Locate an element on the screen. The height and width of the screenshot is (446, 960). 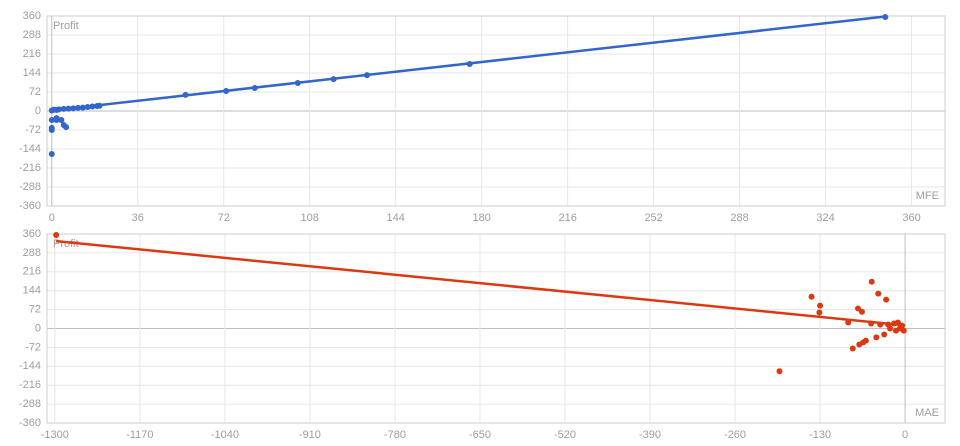
x-axis-title: MAE is located at coordinates (927, 413).